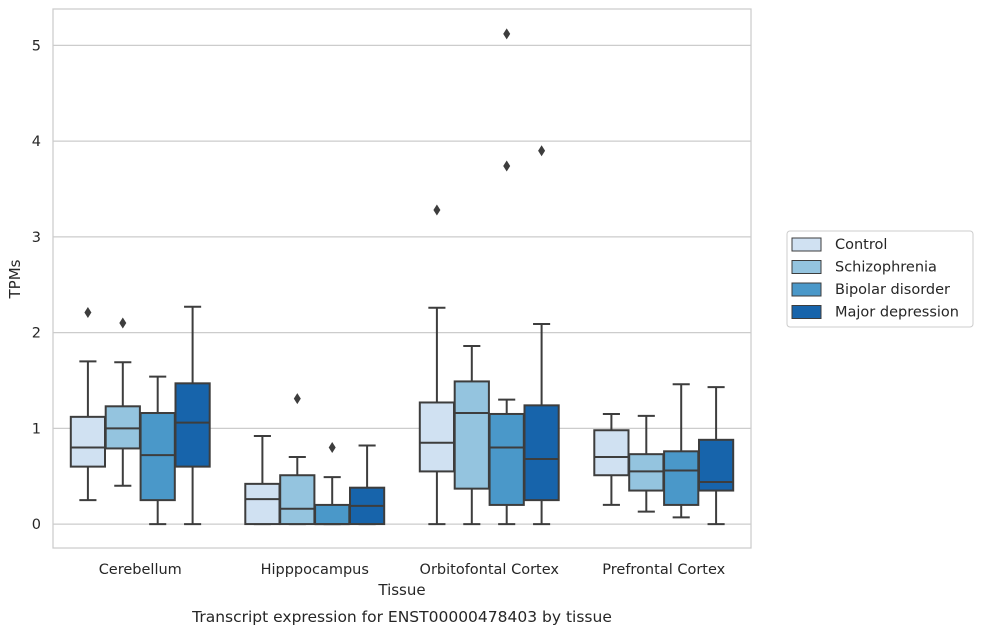 The width and height of the screenshot is (983, 634). I want to click on x-tick-label-0: Cerebellum, so click(140, 570).